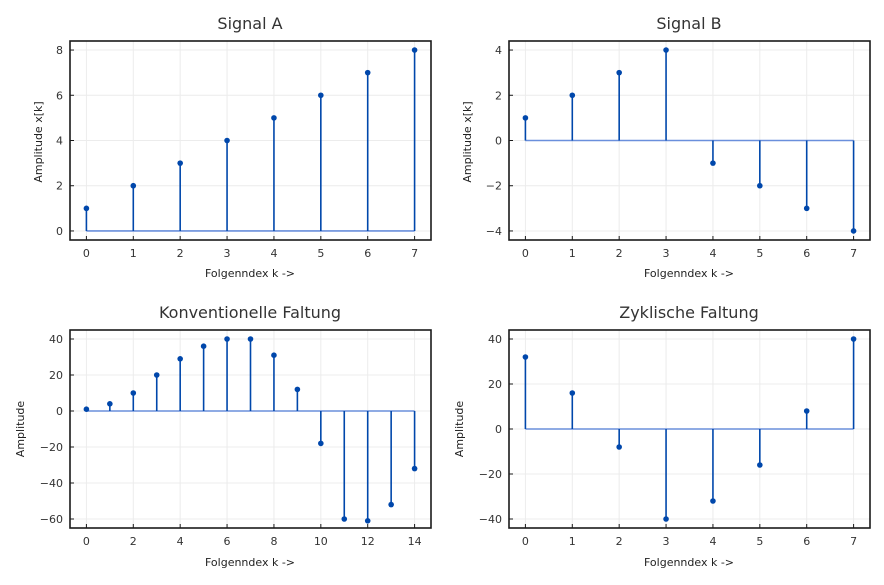 The image size is (884, 585). I want to click on x-tick-label: 14, so click(415, 541).